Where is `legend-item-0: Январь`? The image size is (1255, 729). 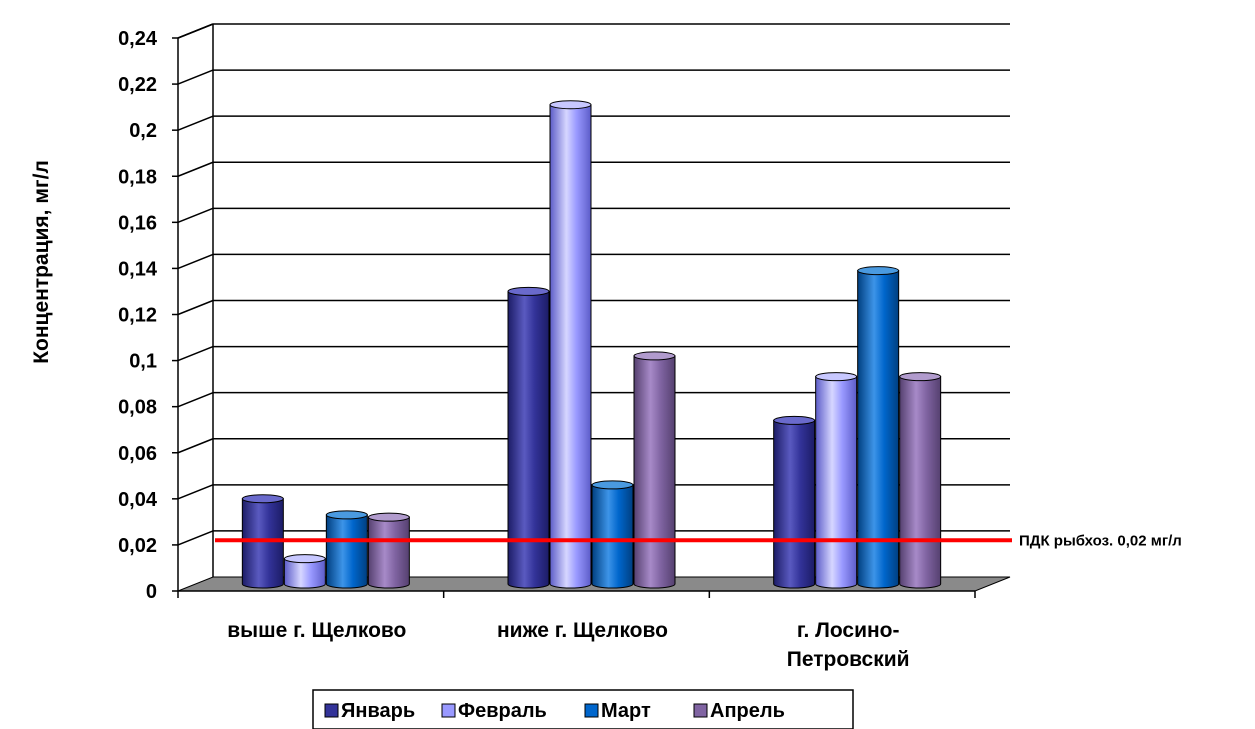
legend-item-0: Январь is located at coordinates (369, 711).